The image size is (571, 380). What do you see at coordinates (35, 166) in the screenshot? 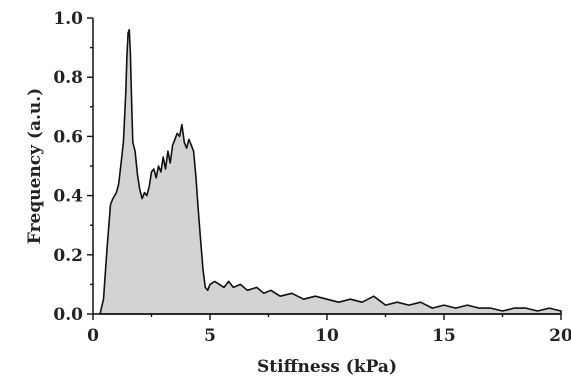
I see `y-axis-title: Frequency (a.u.)` at bounding box center [35, 166].